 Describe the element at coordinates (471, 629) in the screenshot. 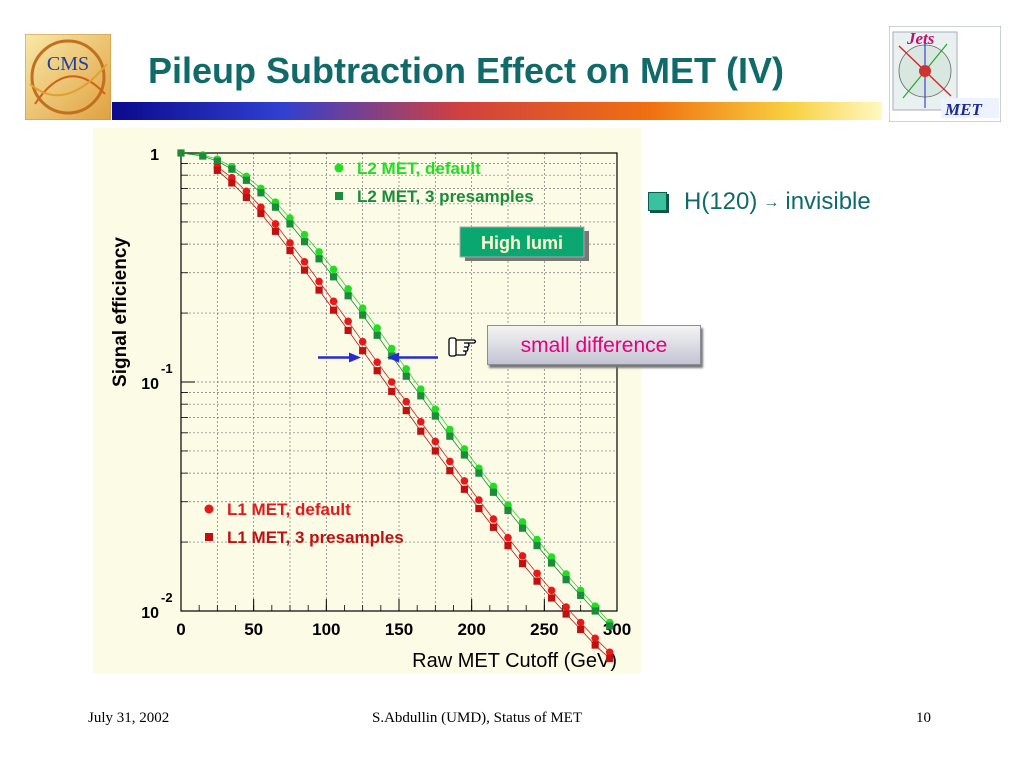

I see `x-tick-label: 200` at that location.